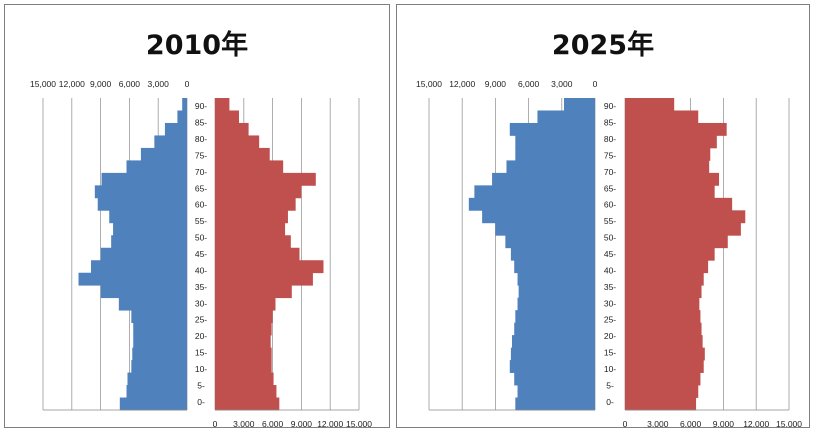 This screenshot has width=816, height=433. I want to click on right-tick-label: 3,000, so click(244, 423).